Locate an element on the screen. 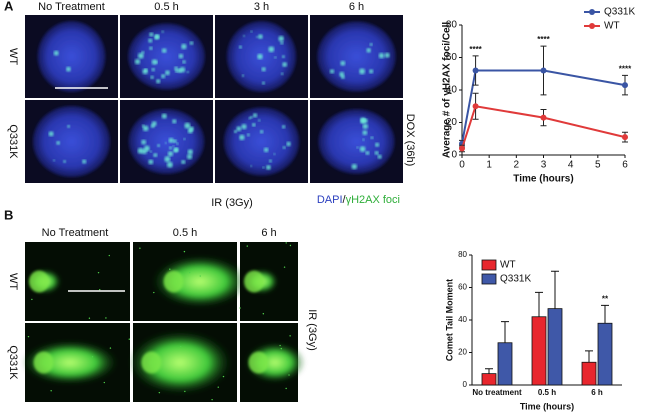 The image size is (666, 420). bar is located at coordinates (605, 354).